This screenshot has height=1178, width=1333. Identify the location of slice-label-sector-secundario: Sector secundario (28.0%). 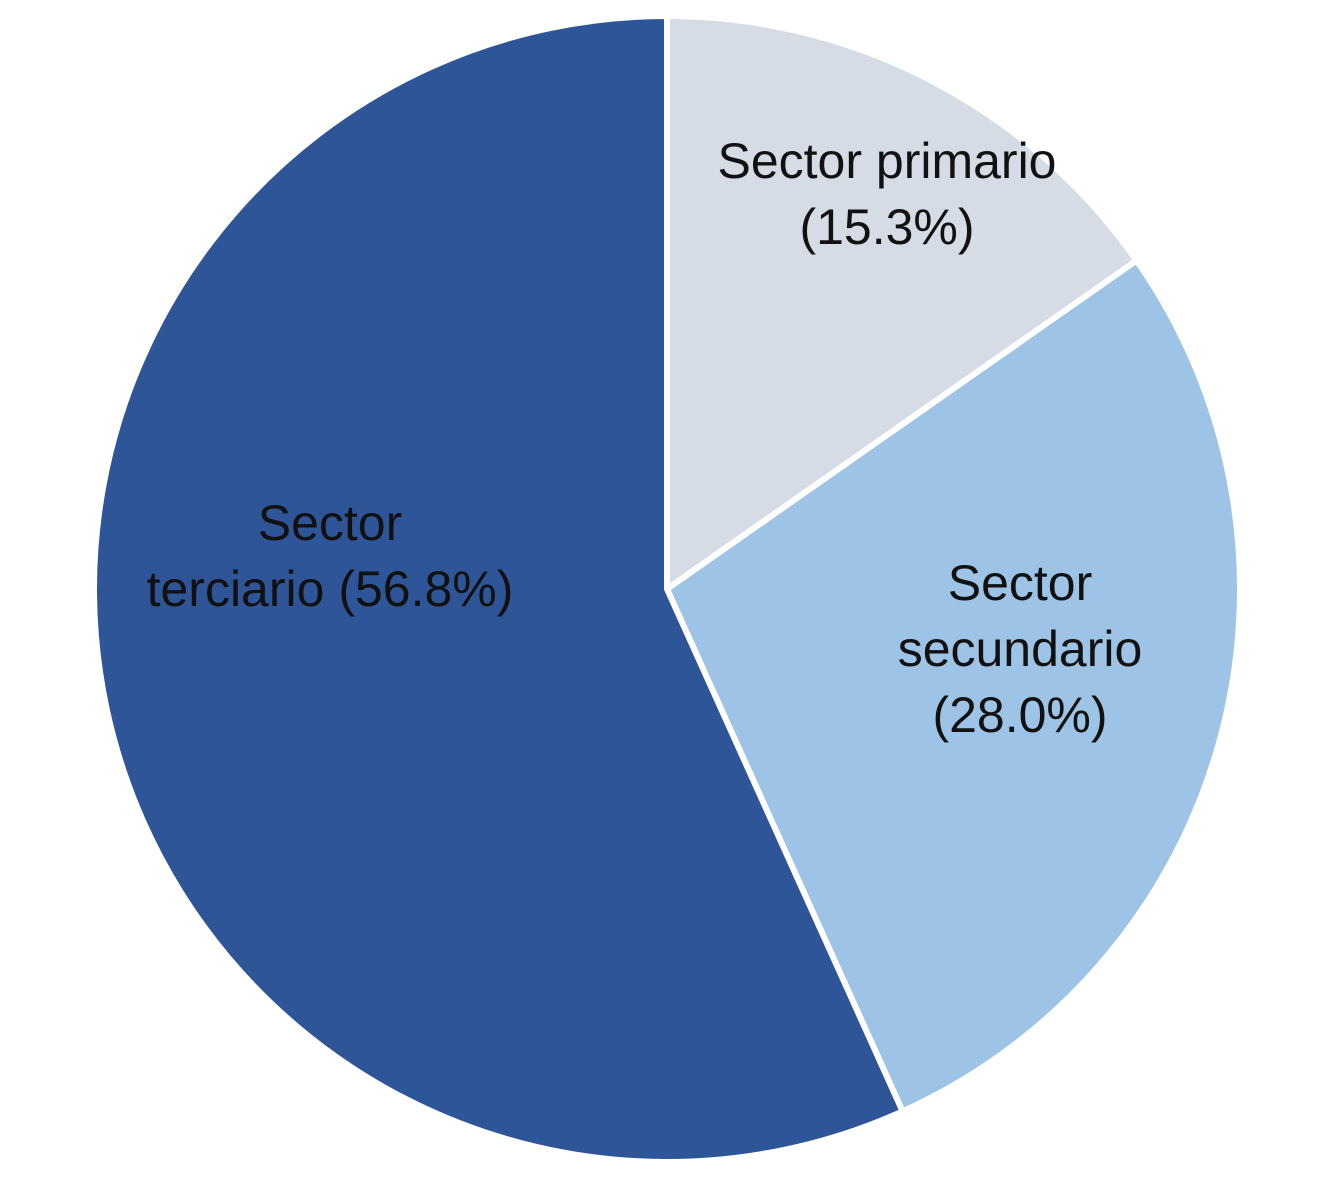
(1020, 649).